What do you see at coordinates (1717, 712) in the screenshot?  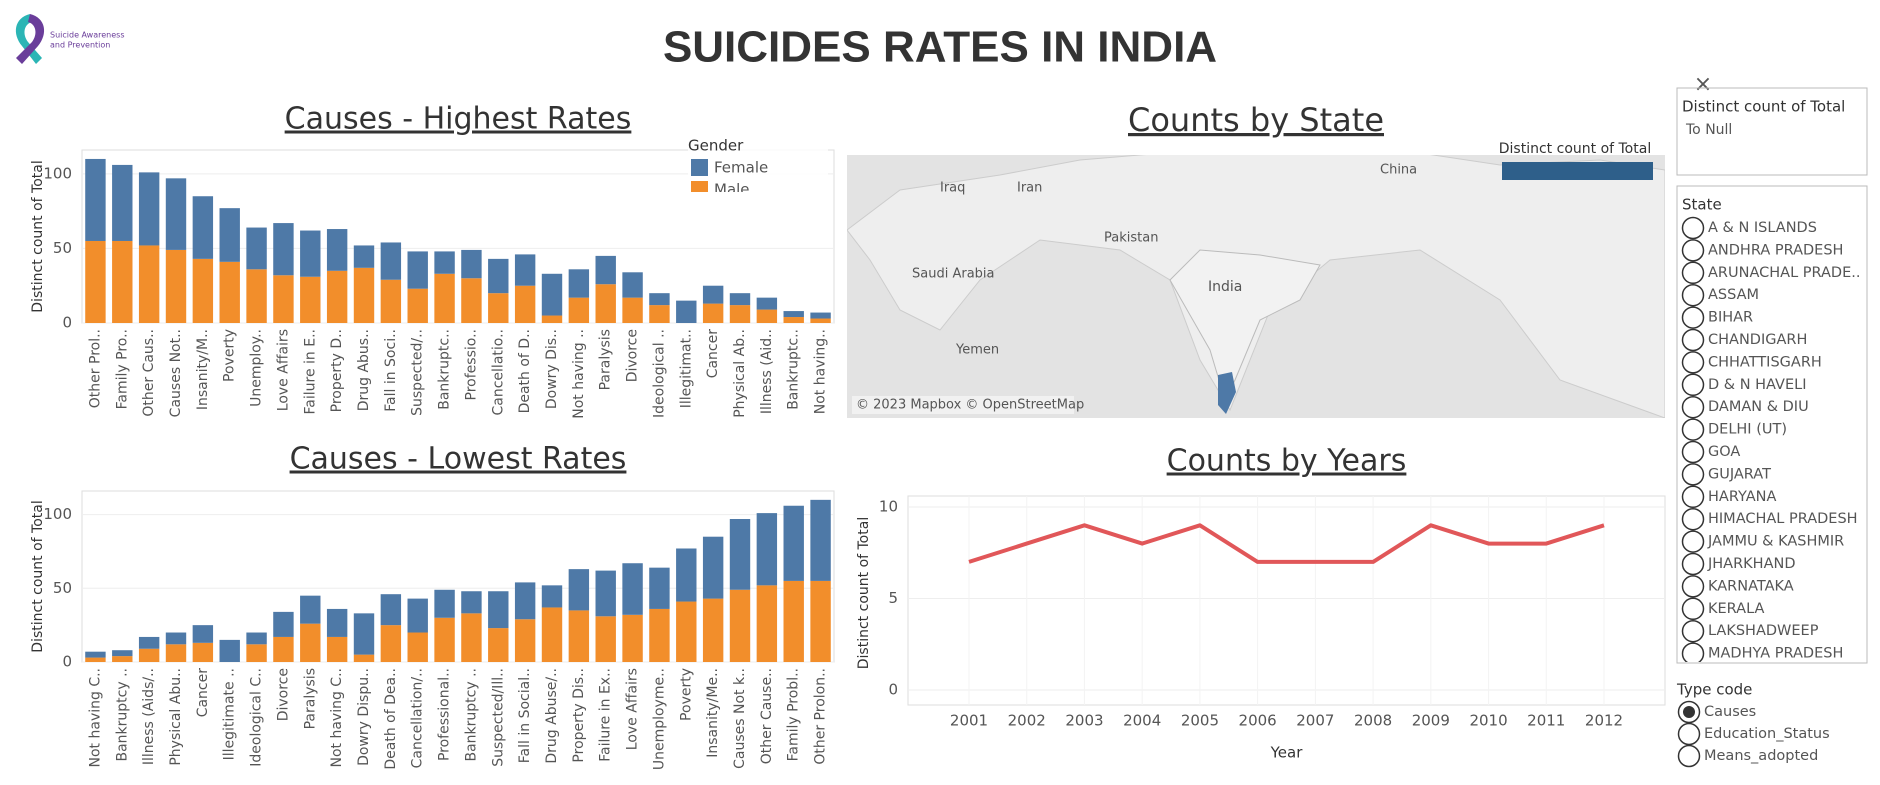 I see `type-option: Causes` at bounding box center [1717, 712].